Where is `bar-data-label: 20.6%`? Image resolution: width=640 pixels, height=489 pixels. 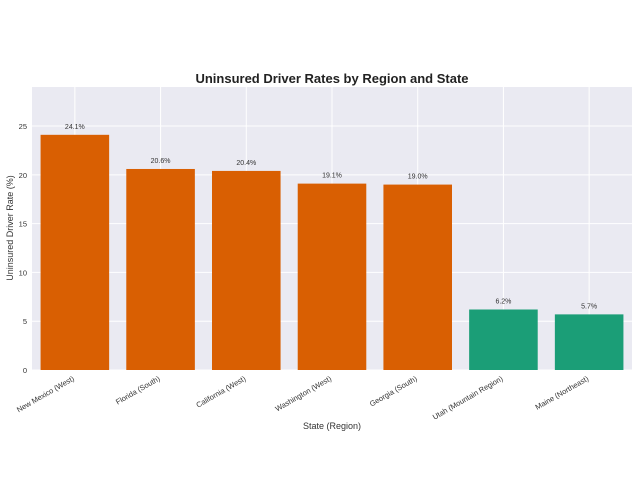
bar-data-label: 20.6% is located at coordinates (161, 161).